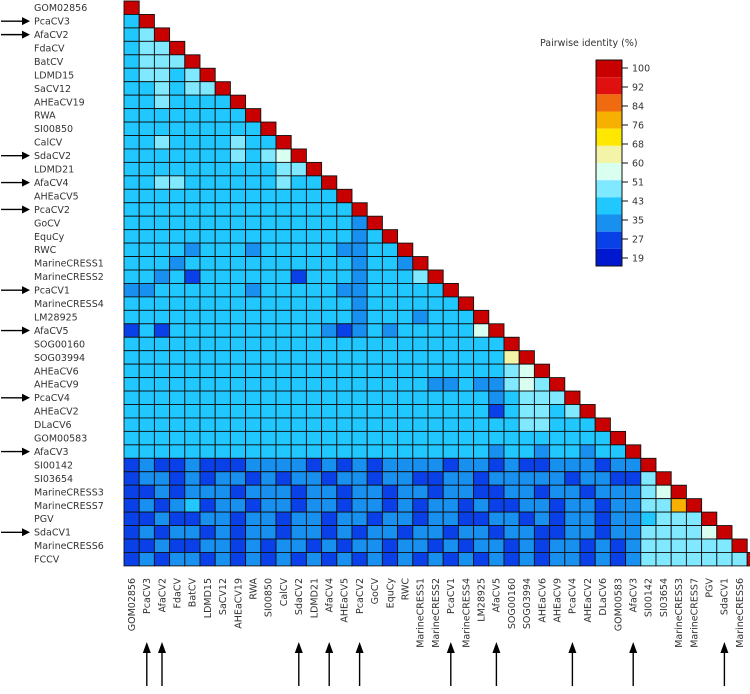 This screenshot has height=694, width=750. I want to click on heatmap-cell-BatCV-AfaCV2, so click(162, 61).